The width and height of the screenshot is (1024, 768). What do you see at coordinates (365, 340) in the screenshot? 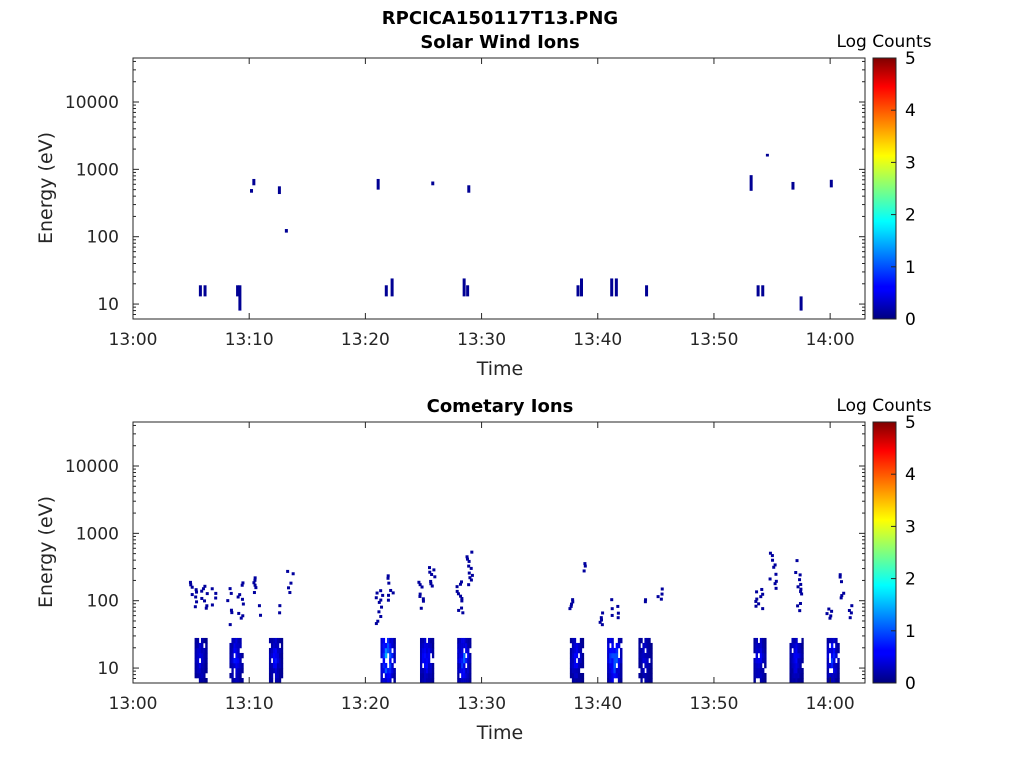
I see `x-tick-label: 13:20` at bounding box center [365, 340].